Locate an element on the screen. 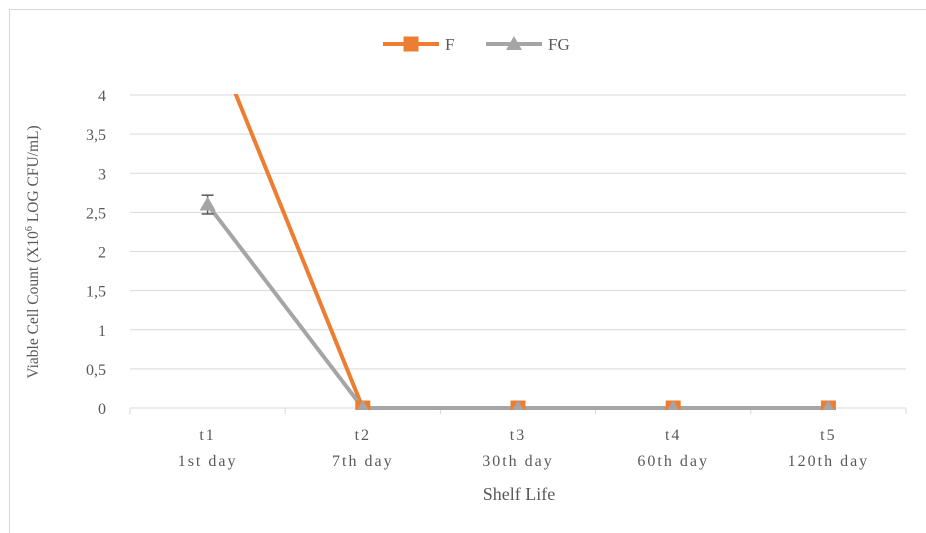  y-tick-label: 3,5 is located at coordinates (96, 135).